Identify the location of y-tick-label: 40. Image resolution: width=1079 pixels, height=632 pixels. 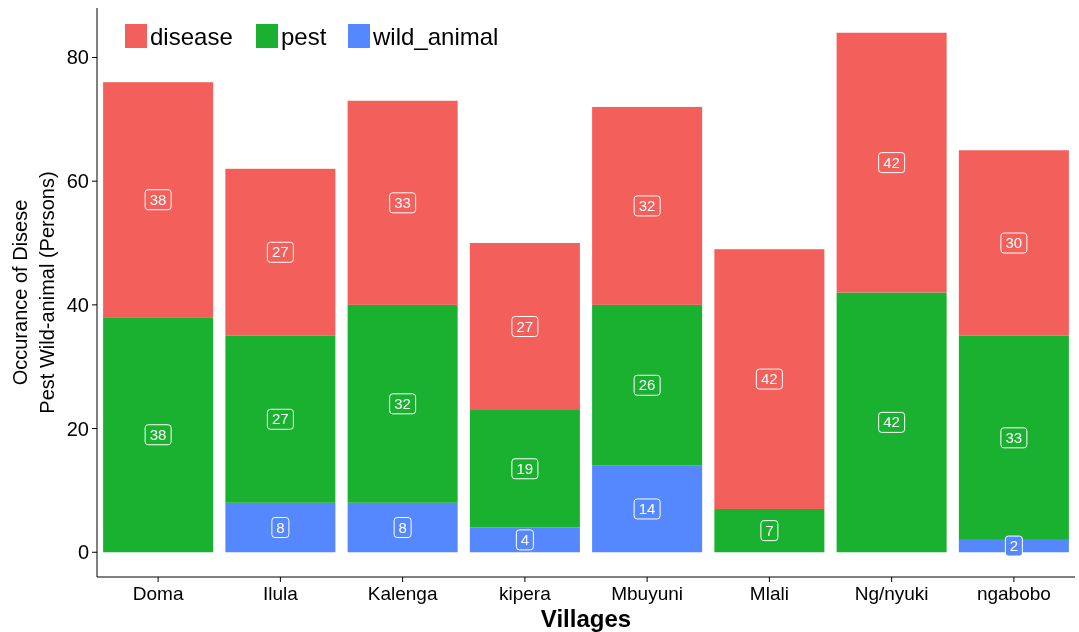
(77, 304).